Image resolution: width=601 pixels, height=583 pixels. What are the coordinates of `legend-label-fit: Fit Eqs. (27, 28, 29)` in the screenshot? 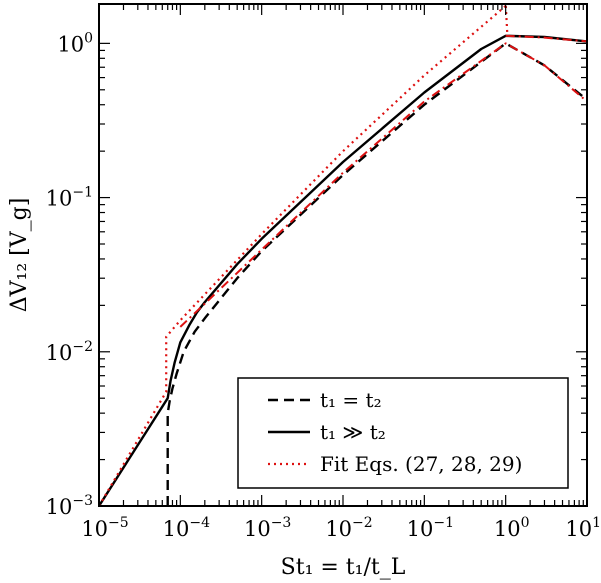 It's located at (421, 464).